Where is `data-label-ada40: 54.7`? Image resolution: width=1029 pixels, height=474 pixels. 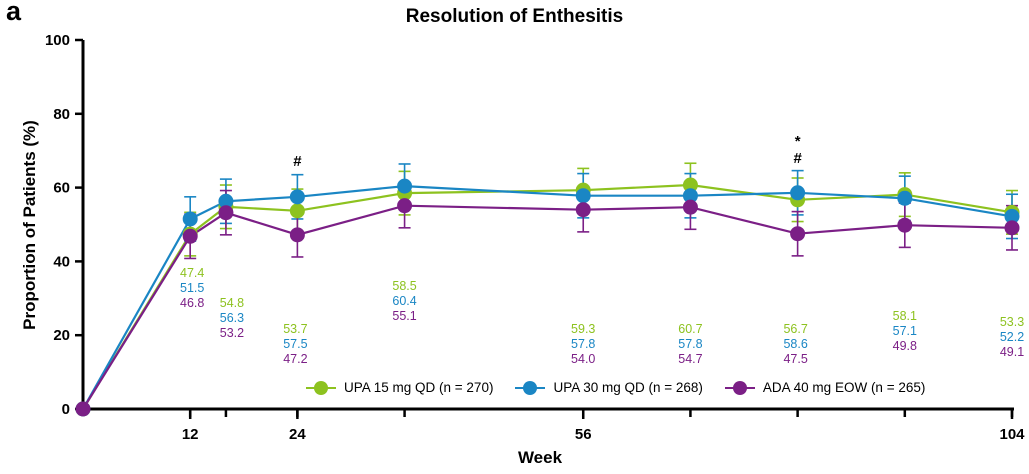 data-label-ada40: 54.7 is located at coordinates (690, 359).